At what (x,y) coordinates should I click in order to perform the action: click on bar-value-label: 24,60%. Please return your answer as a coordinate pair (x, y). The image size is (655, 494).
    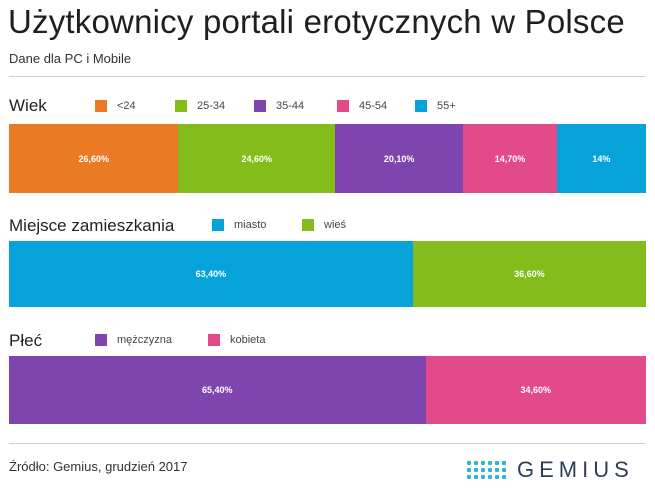
    Looking at the image, I should click on (257, 158).